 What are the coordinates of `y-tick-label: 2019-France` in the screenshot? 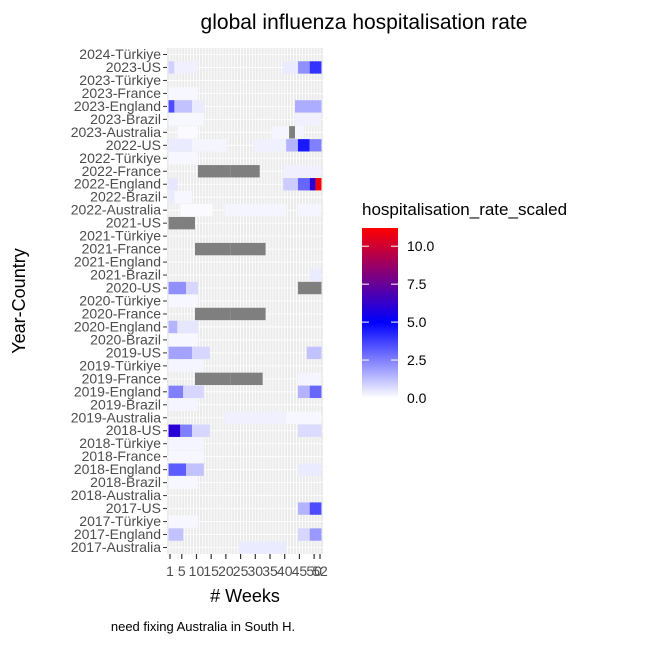 It's located at (122, 378).